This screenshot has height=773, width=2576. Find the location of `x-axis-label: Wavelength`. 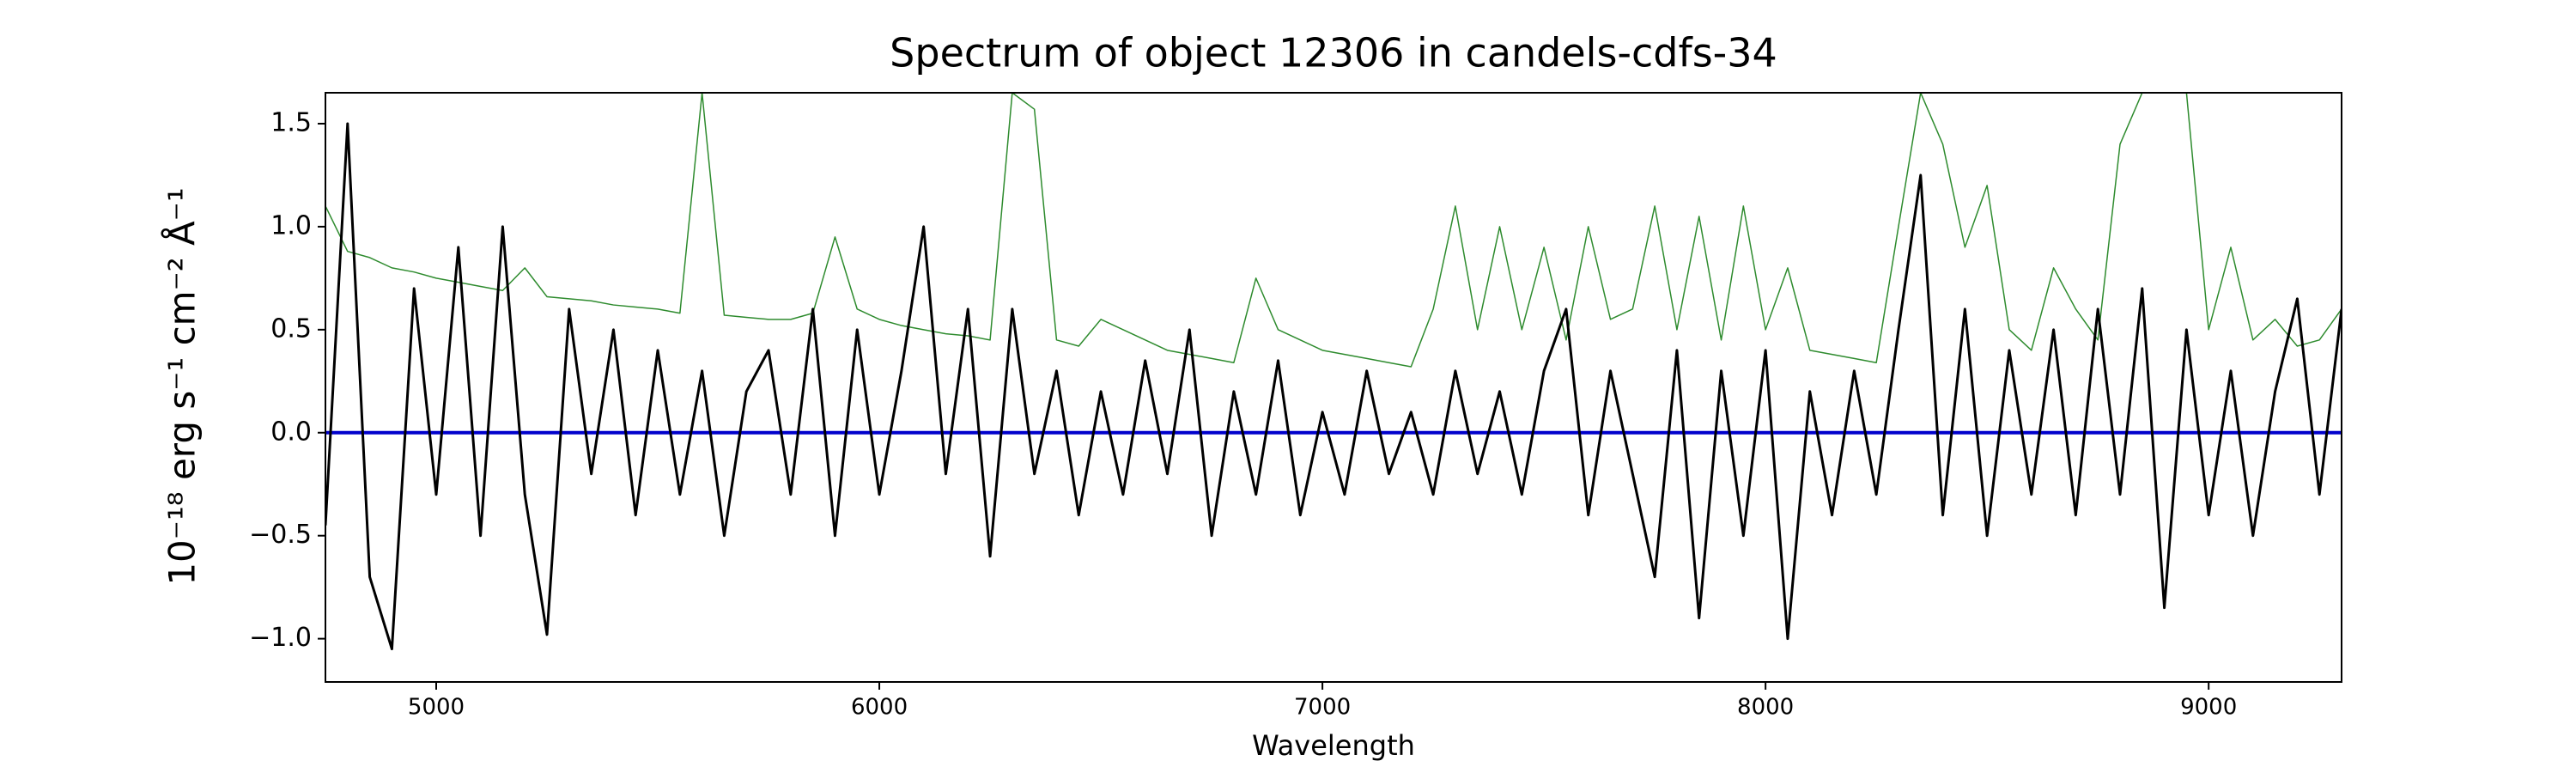

x-axis-label: Wavelength is located at coordinates (1334, 745).